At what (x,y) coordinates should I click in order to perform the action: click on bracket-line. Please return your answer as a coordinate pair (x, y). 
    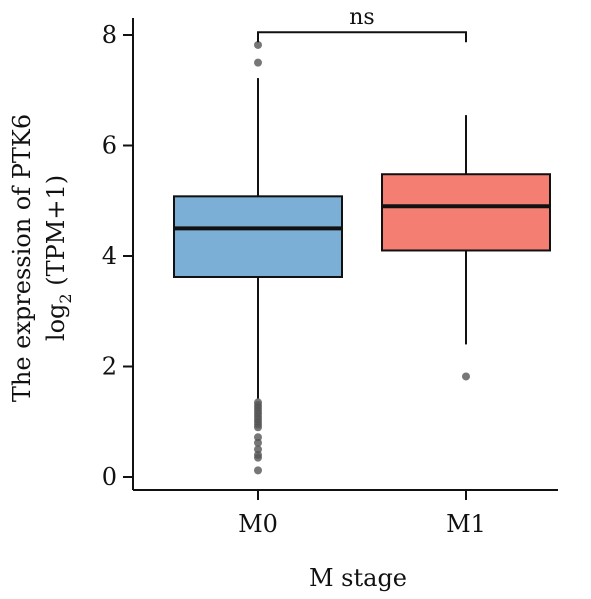
    Looking at the image, I should click on (362, 37).